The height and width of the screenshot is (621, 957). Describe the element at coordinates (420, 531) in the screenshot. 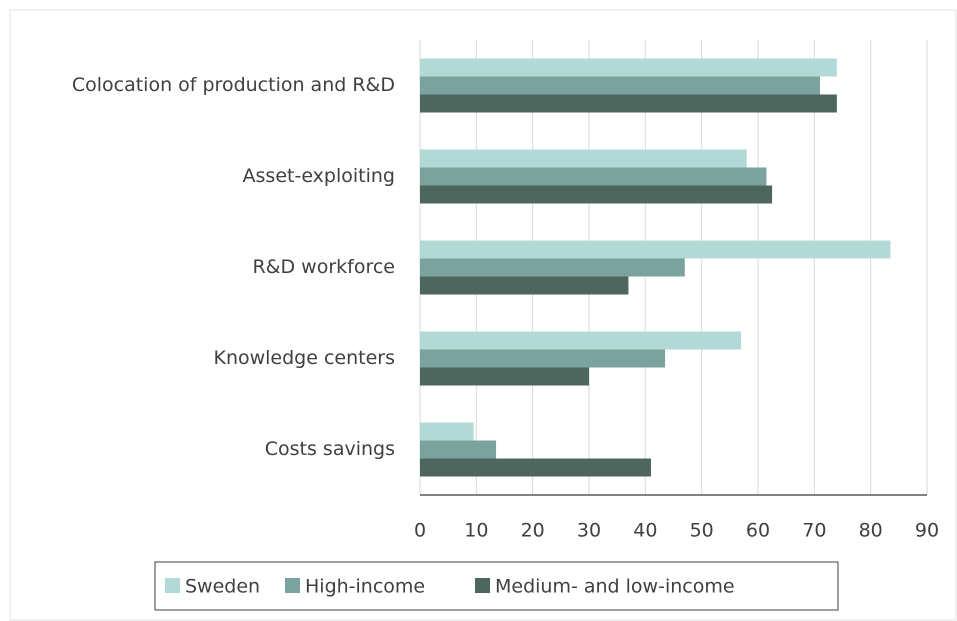

I see `x-tick-label: 0` at that location.